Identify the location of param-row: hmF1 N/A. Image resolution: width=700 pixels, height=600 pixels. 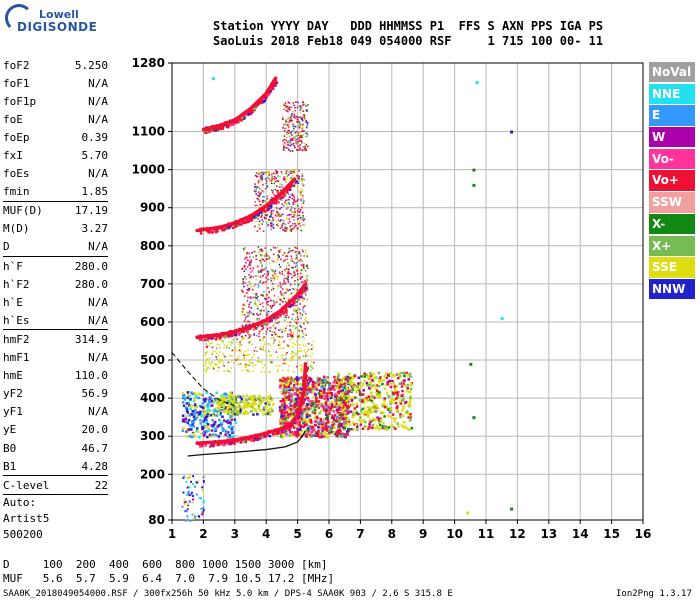
(55, 358).